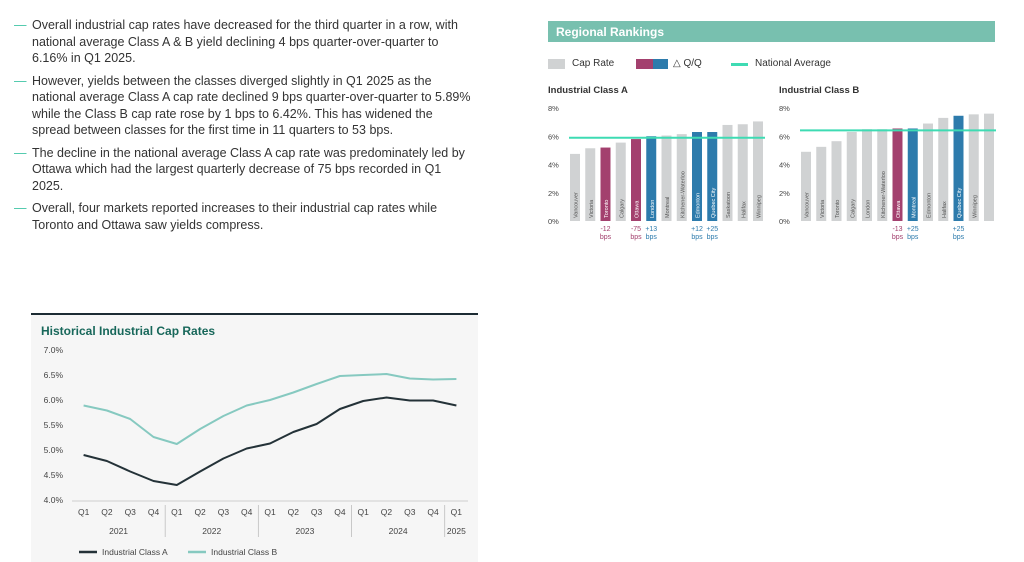 This screenshot has height=562, width=1024. I want to click on y-tick-label: 6.5%, so click(54, 375).